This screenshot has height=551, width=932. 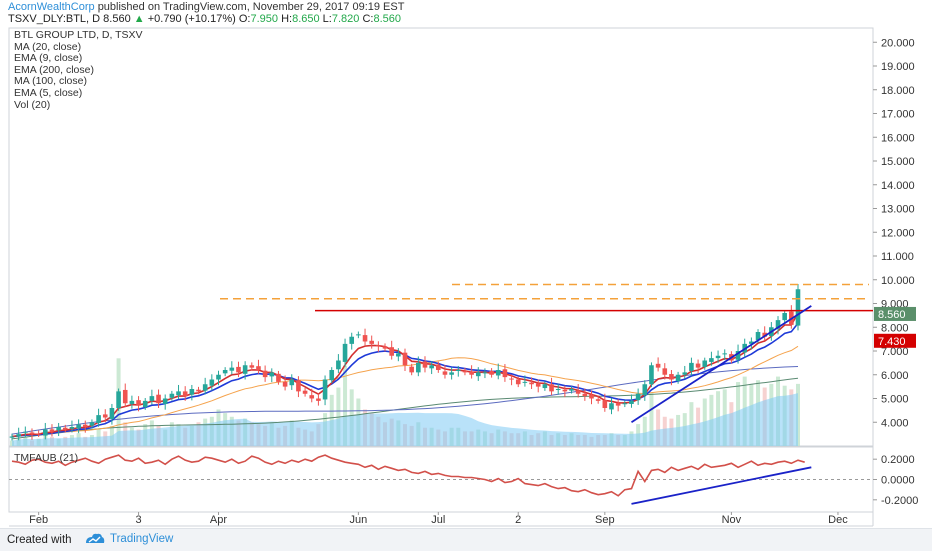 I want to click on volume-ma-area, so click(x=405, y=419).